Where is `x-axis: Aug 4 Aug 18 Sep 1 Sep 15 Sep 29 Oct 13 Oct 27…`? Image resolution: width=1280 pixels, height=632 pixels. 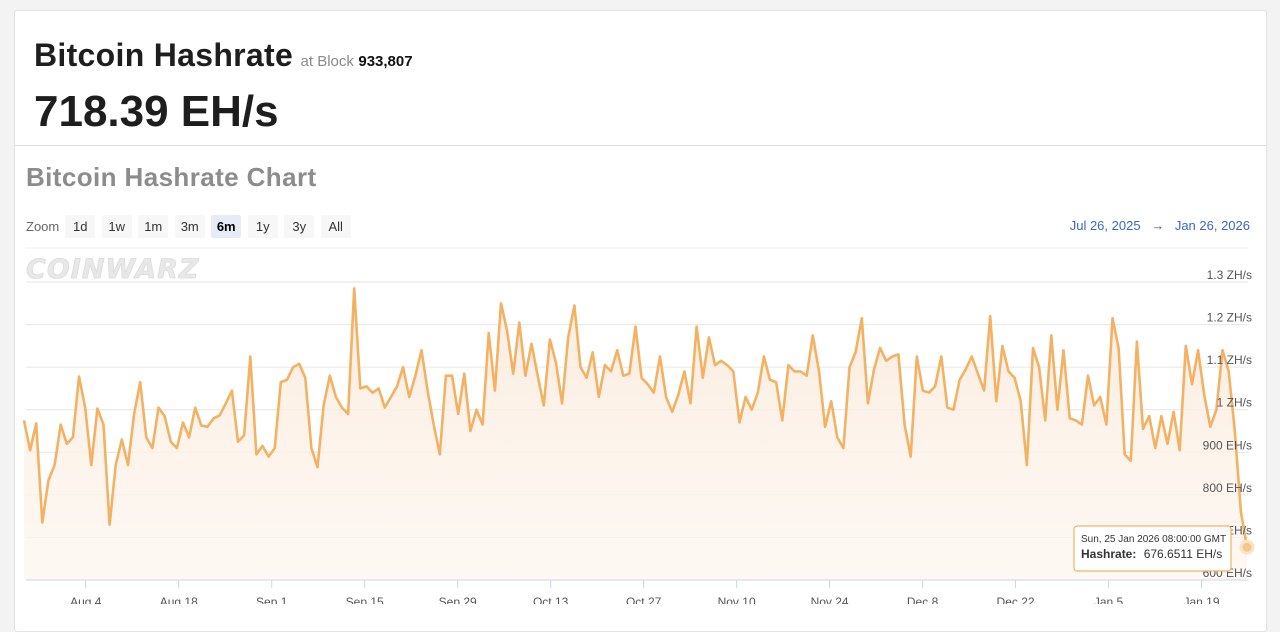 x-axis: Aug 4 Aug 18 Sep 1 Sep 15 Sep 29 Oct 13 Oct 27… is located at coordinates (637, 591).